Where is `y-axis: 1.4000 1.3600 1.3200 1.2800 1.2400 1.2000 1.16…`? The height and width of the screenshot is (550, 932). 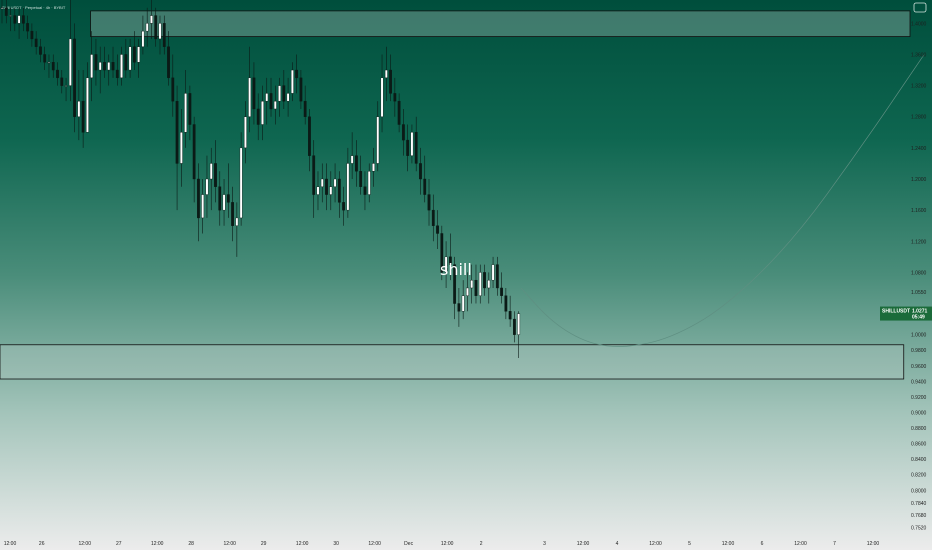
y-axis: 1.4000 1.3600 1.3200 1.2800 1.2400 1.2000 1.16… is located at coordinates (919, 276).